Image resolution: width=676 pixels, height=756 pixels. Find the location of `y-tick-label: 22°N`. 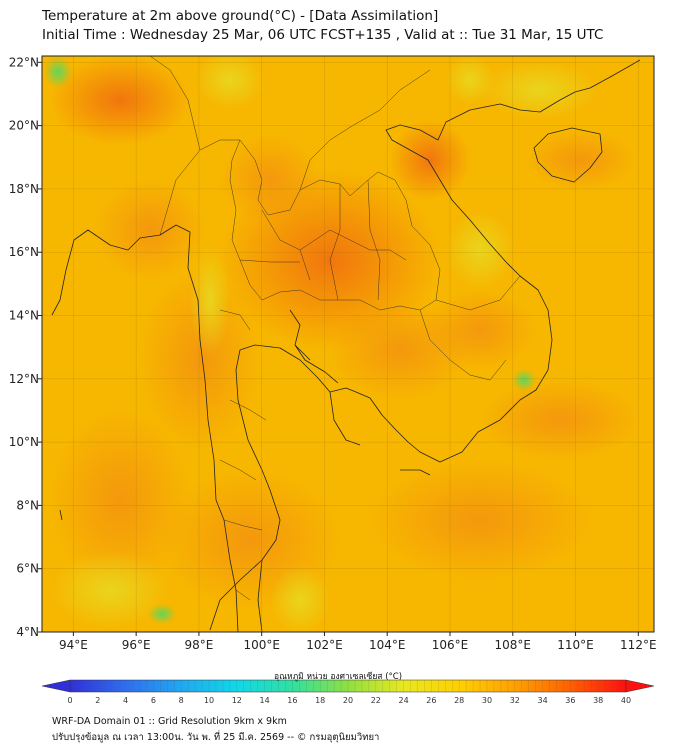

y-tick-label: 22°N is located at coordinates (24, 62).